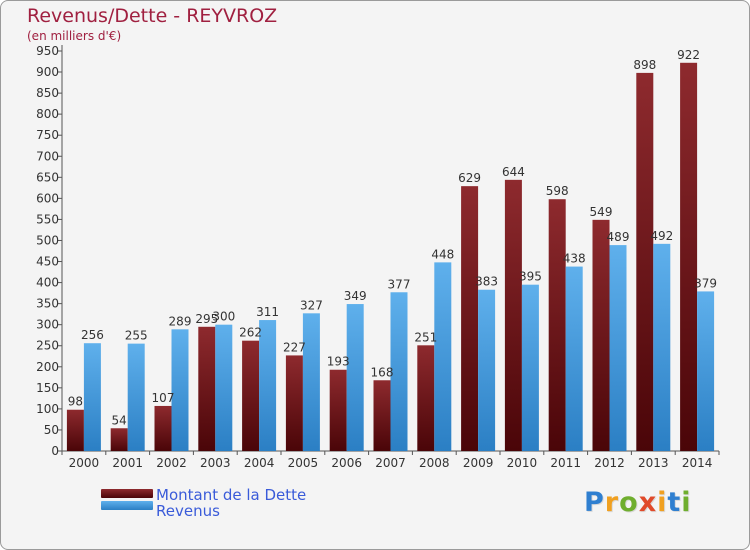 The width and height of the screenshot is (750, 550). Describe the element at coordinates (653, 463) in the screenshot. I see `x-tick-label: 2013` at that location.